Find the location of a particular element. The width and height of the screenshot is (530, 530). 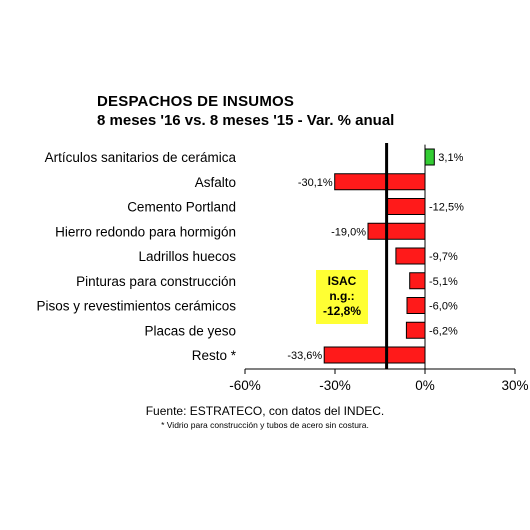

source-note: Fuente: ESTRATECO, con datos del INDEC. is located at coordinates (265, 411).